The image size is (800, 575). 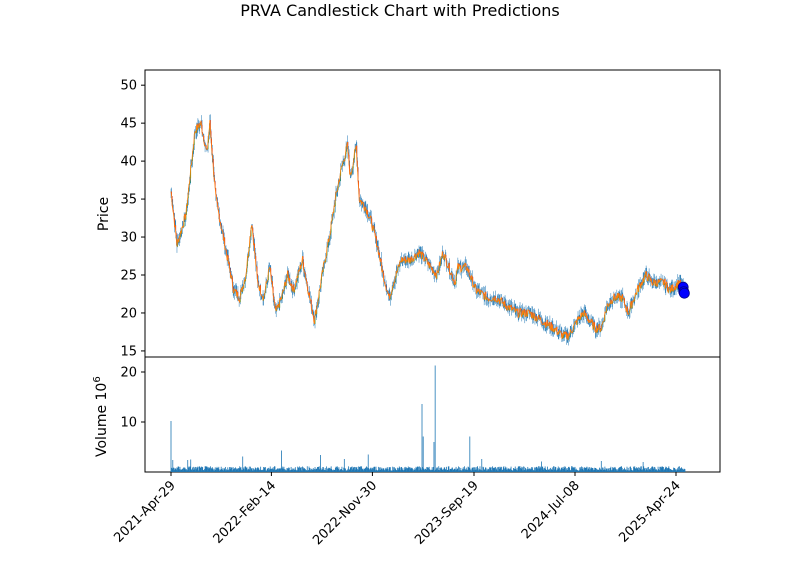 What do you see at coordinates (245, 512) in the screenshot?
I see `x-tick-label: 2022-Feb-14` at bounding box center [245, 512].